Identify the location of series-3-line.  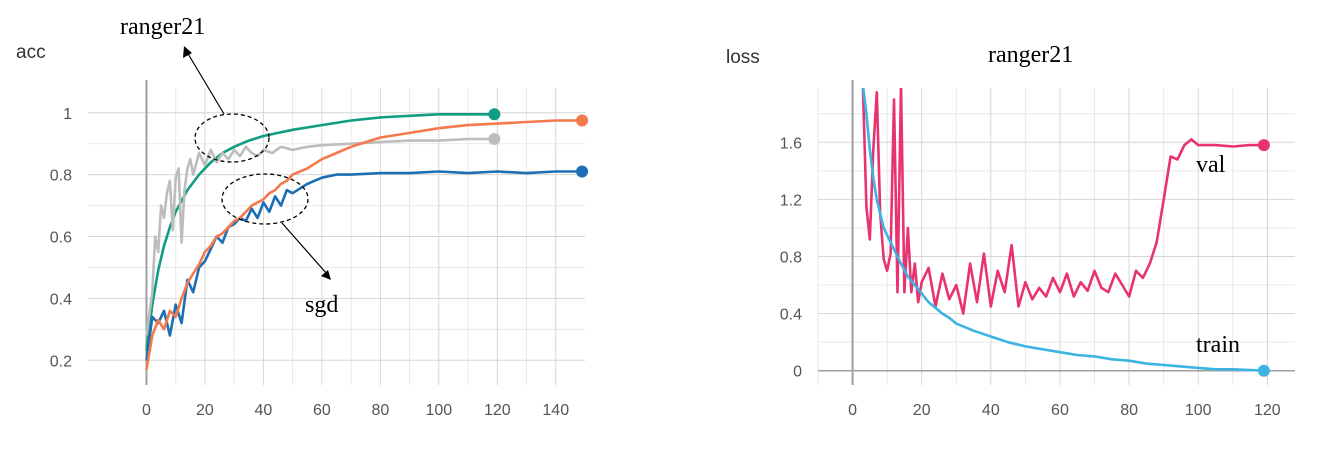
(364, 265).